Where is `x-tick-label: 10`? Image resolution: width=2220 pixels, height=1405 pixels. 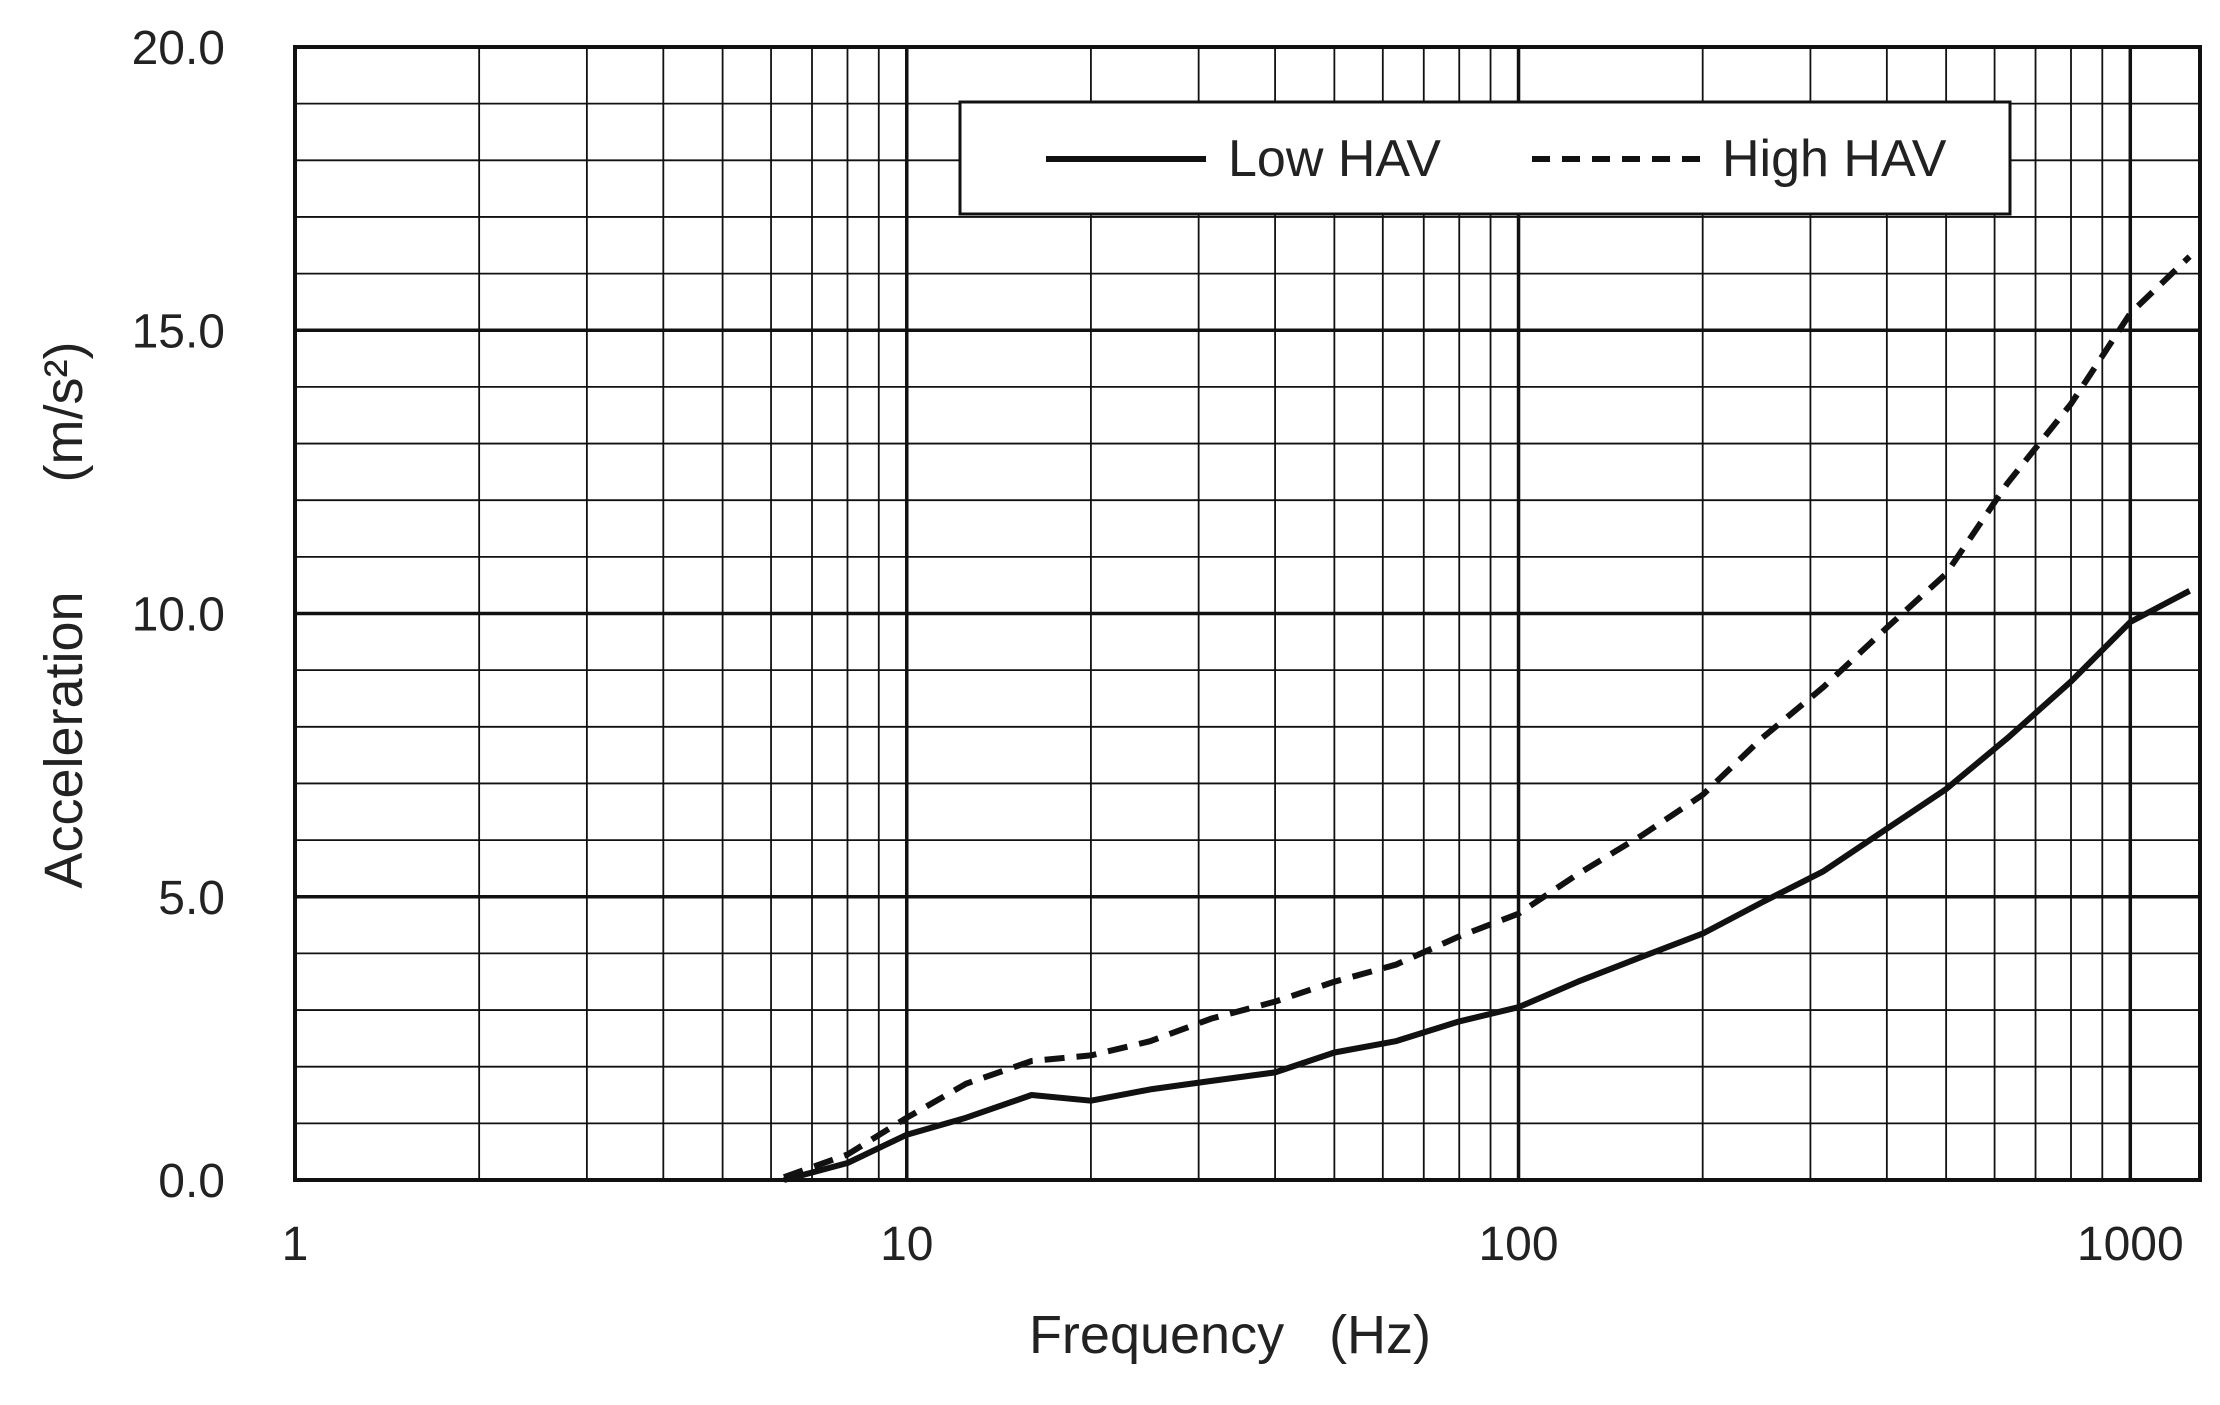
x-tick-label: 10 is located at coordinates (906, 1244).